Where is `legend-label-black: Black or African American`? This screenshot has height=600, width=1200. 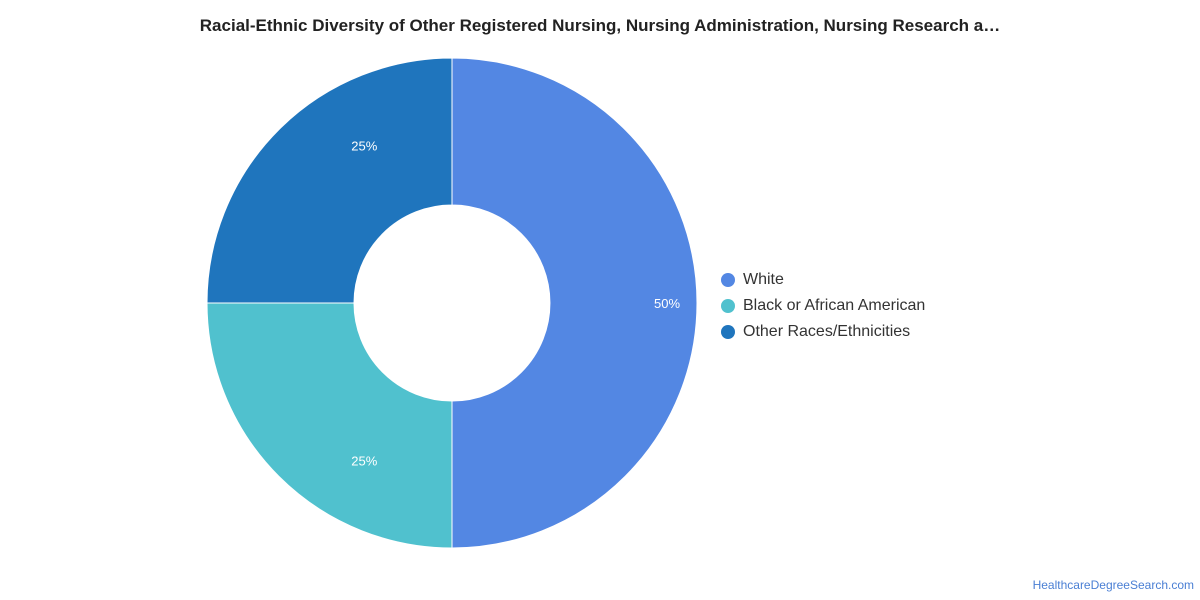 legend-label-black: Black or African American is located at coordinates (834, 305).